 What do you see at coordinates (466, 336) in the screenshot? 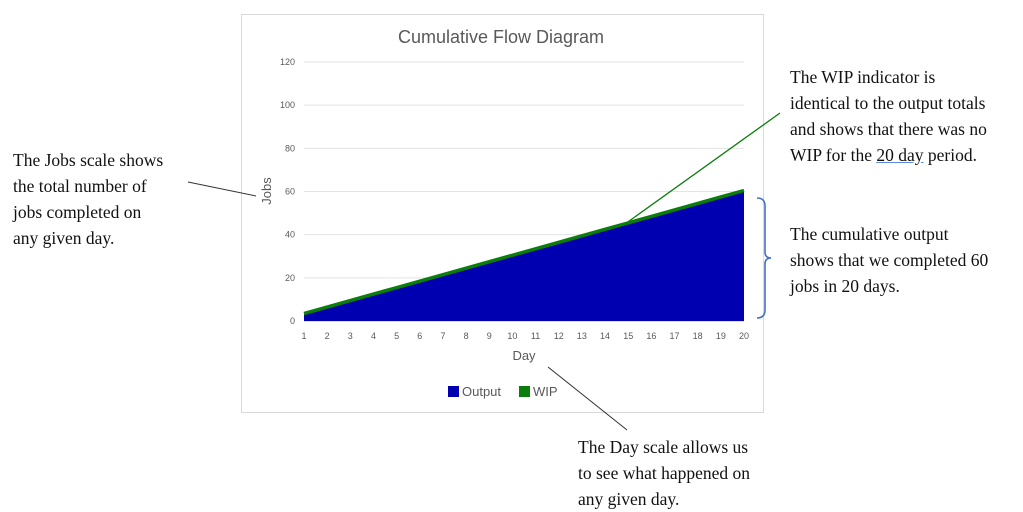
I see `x-tick-label: 8` at bounding box center [466, 336].